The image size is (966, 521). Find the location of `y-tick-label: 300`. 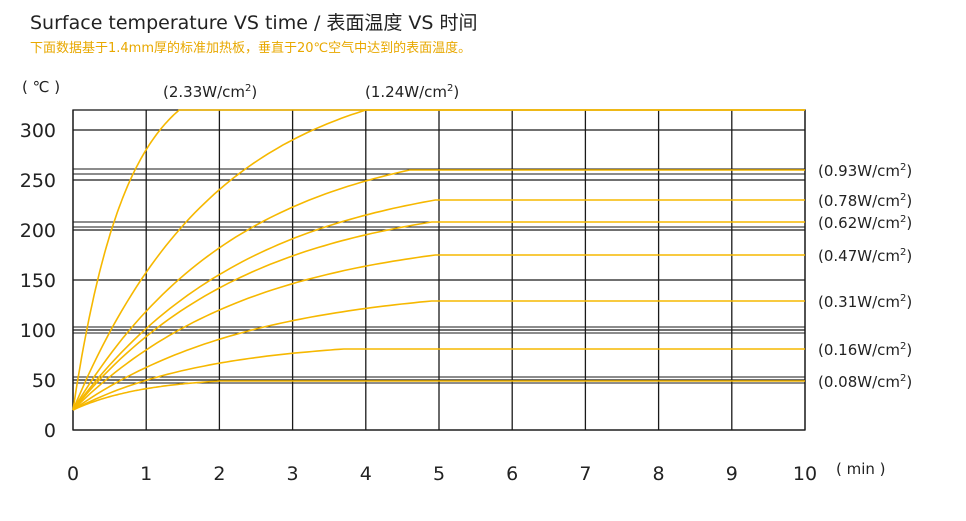

y-tick-label: 300 is located at coordinates (38, 131).